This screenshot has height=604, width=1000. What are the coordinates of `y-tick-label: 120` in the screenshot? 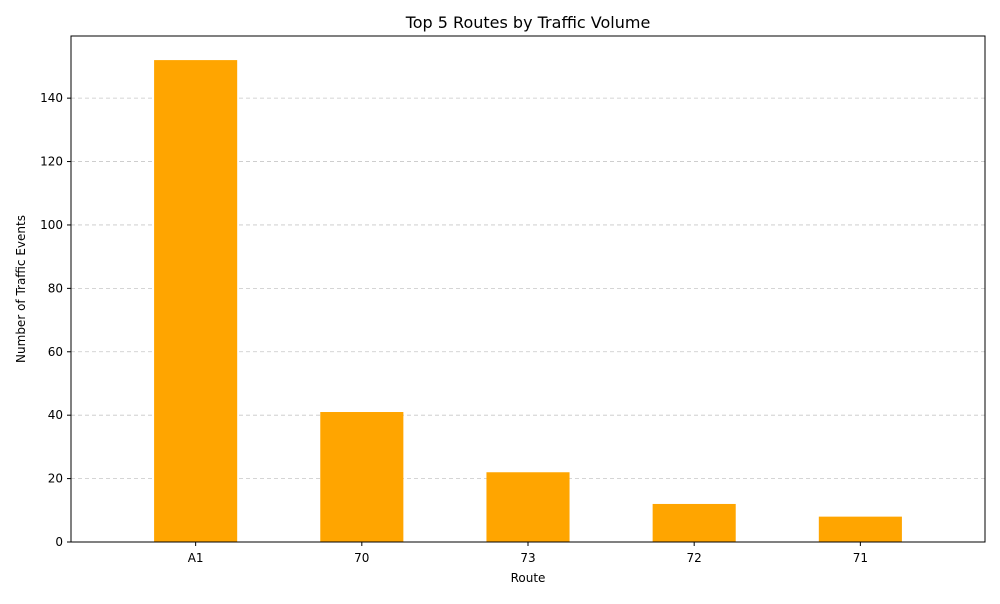 It's located at (51, 162).